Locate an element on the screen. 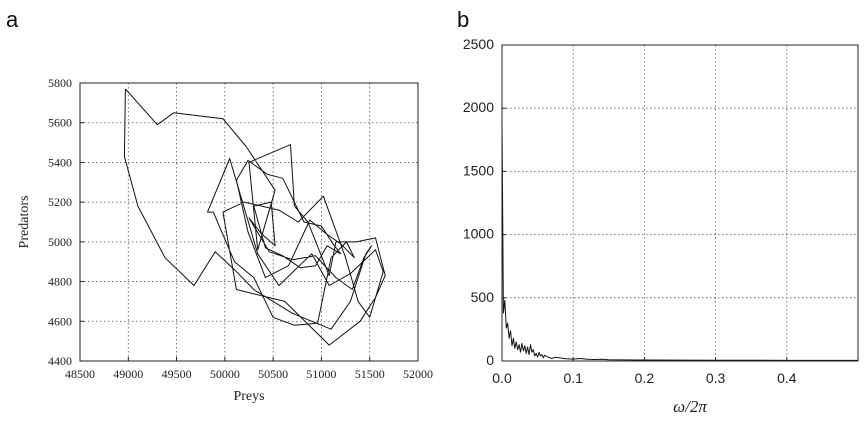 The image size is (866, 425). x-tick-label: 48500 is located at coordinates (80, 374).